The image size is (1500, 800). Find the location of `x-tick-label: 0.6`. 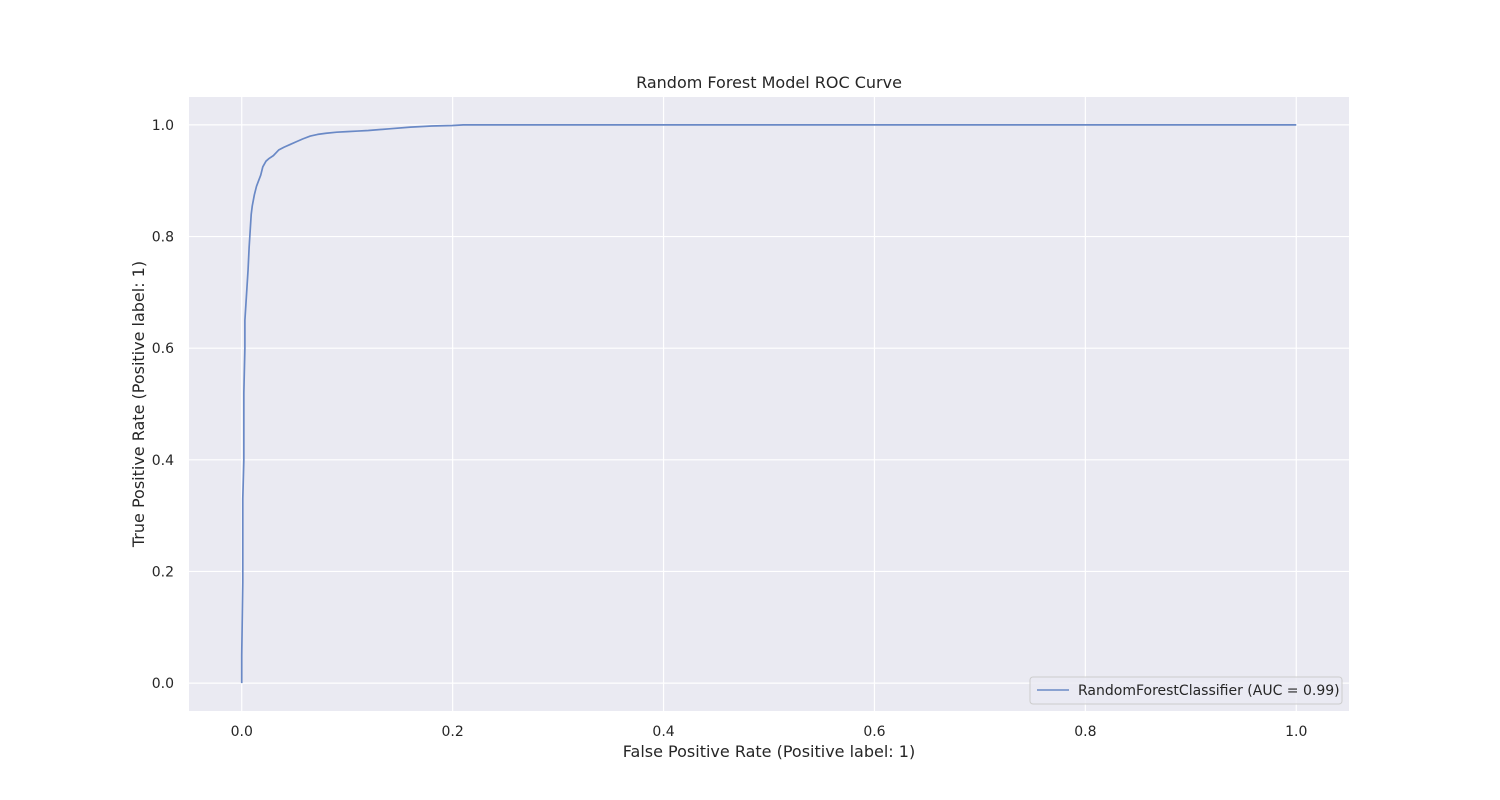

x-tick-label: 0.6 is located at coordinates (874, 732).